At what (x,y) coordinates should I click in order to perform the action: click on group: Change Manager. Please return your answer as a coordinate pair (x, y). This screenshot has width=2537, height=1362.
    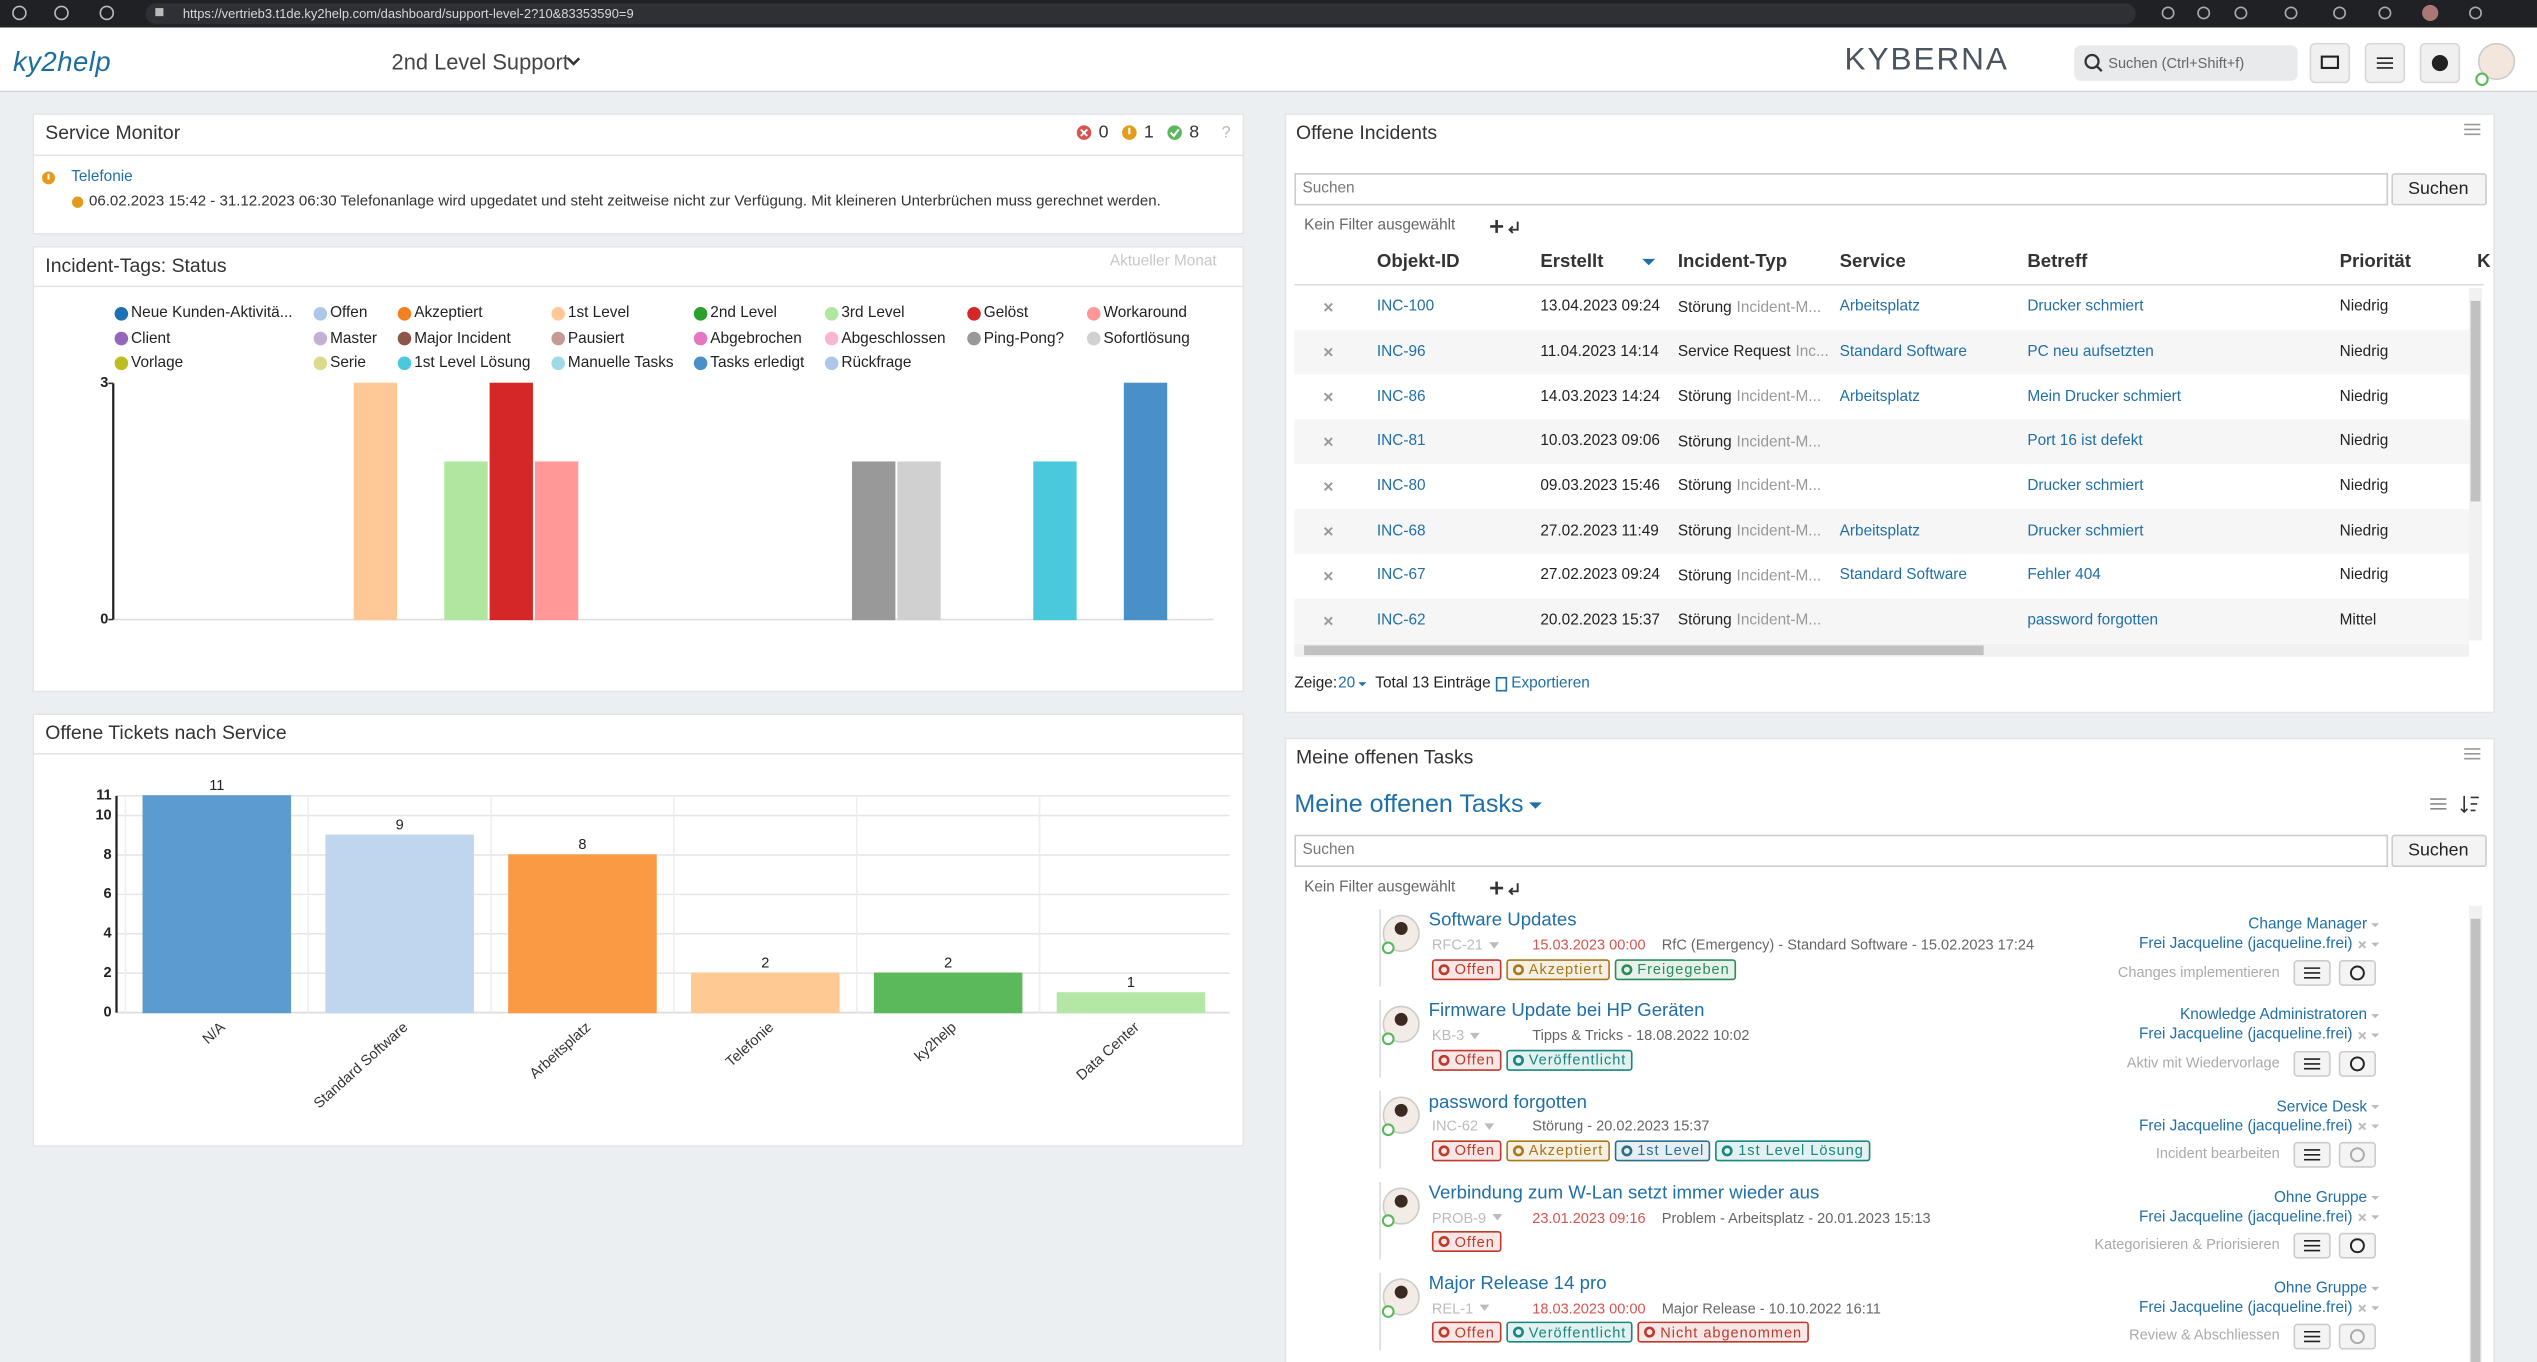
    Looking at the image, I should click on (2308, 924).